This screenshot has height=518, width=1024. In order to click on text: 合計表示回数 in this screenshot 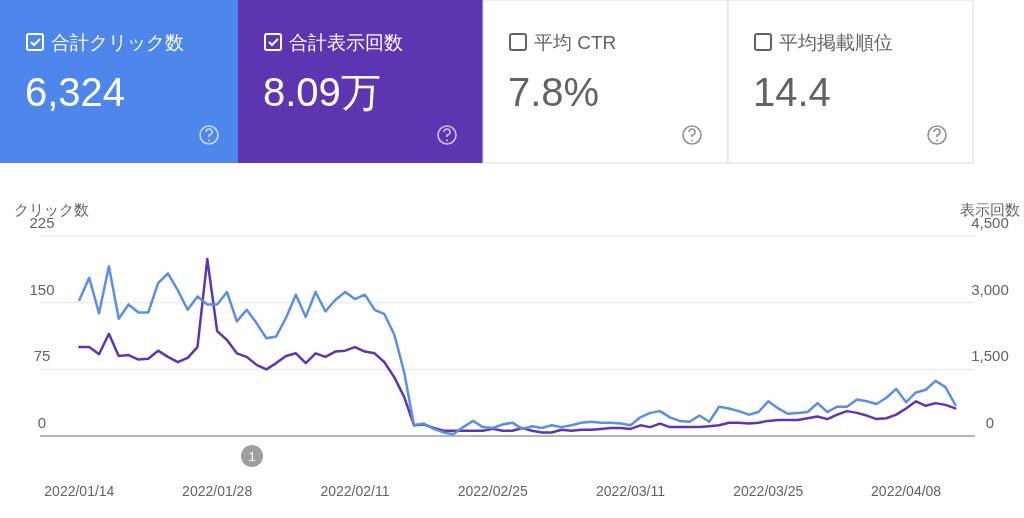, I will do `click(346, 42)`.